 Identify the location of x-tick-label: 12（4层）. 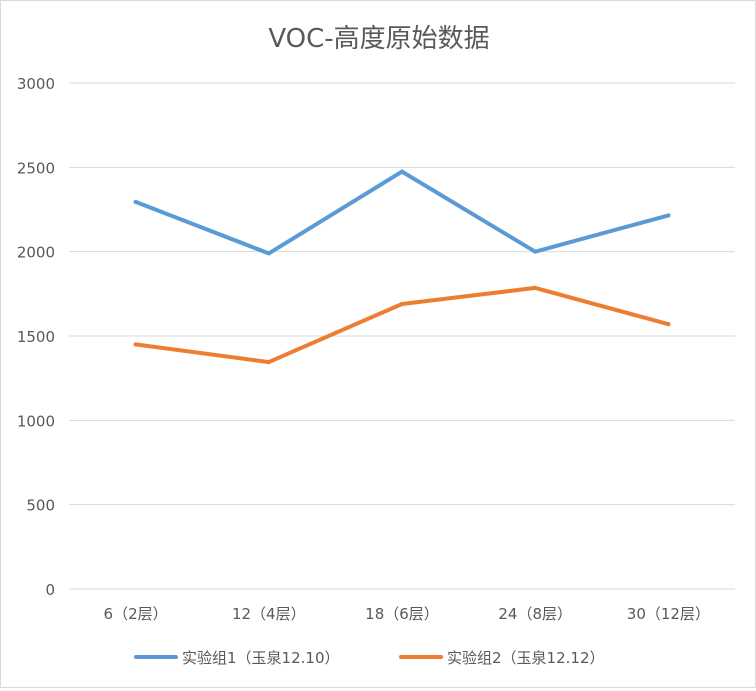
(269, 614).